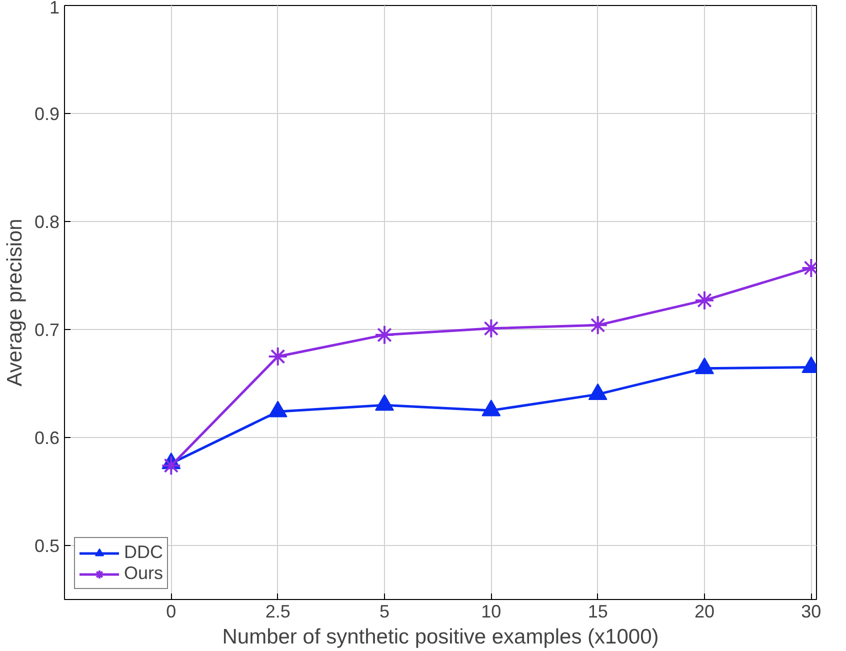 The height and width of the screenshot is (651, 846). Describe the element at coordinates (54, 9) in the screenshot. I see `y-tick-label: 1` at that location.